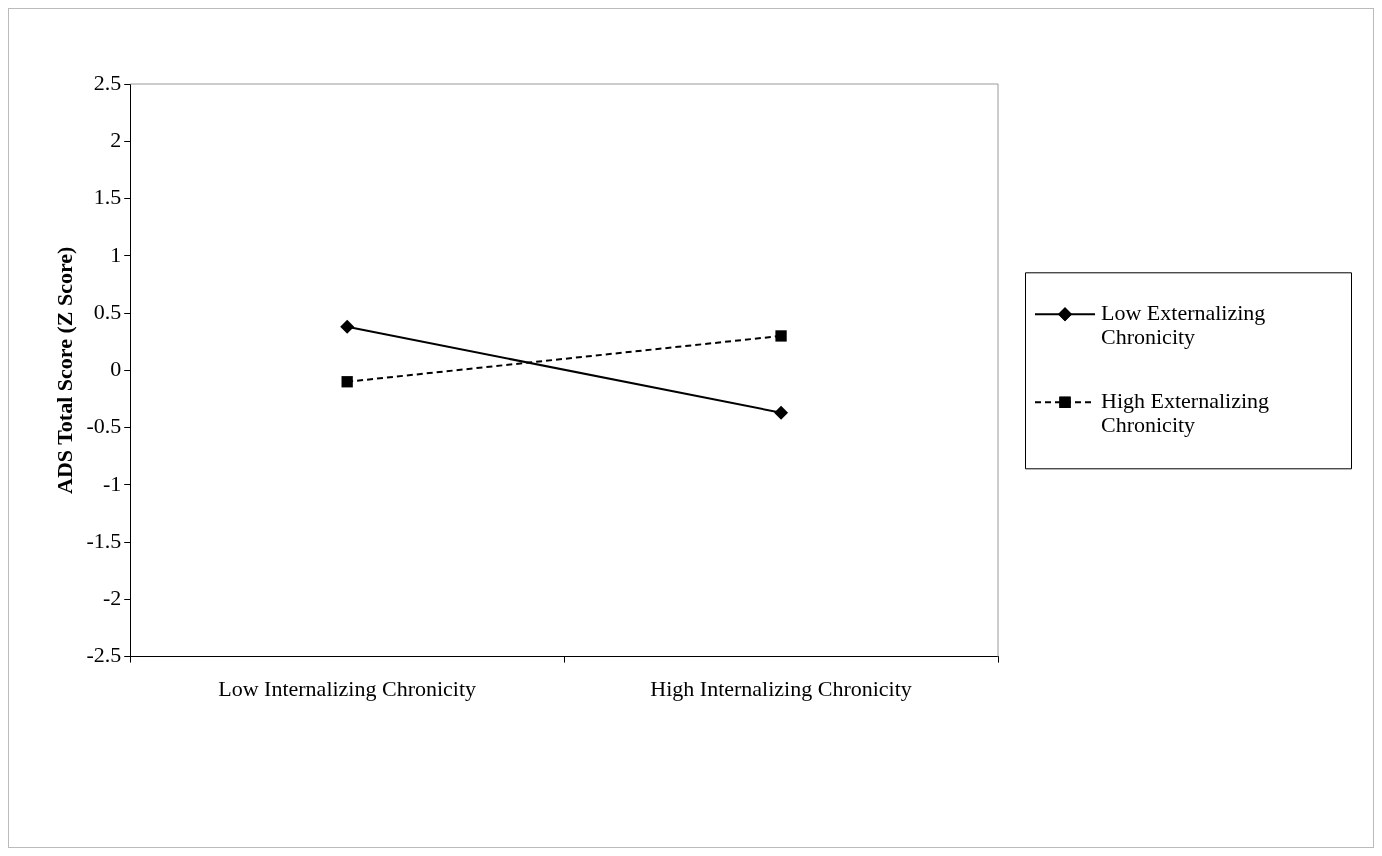 The height and width of the screenshot is (856, 1382). What do you see at coordinates (1185, 413) in the screenshot?
I see `legend-label: High Externalizing Chronicity` at bounding box center [1185, 413].